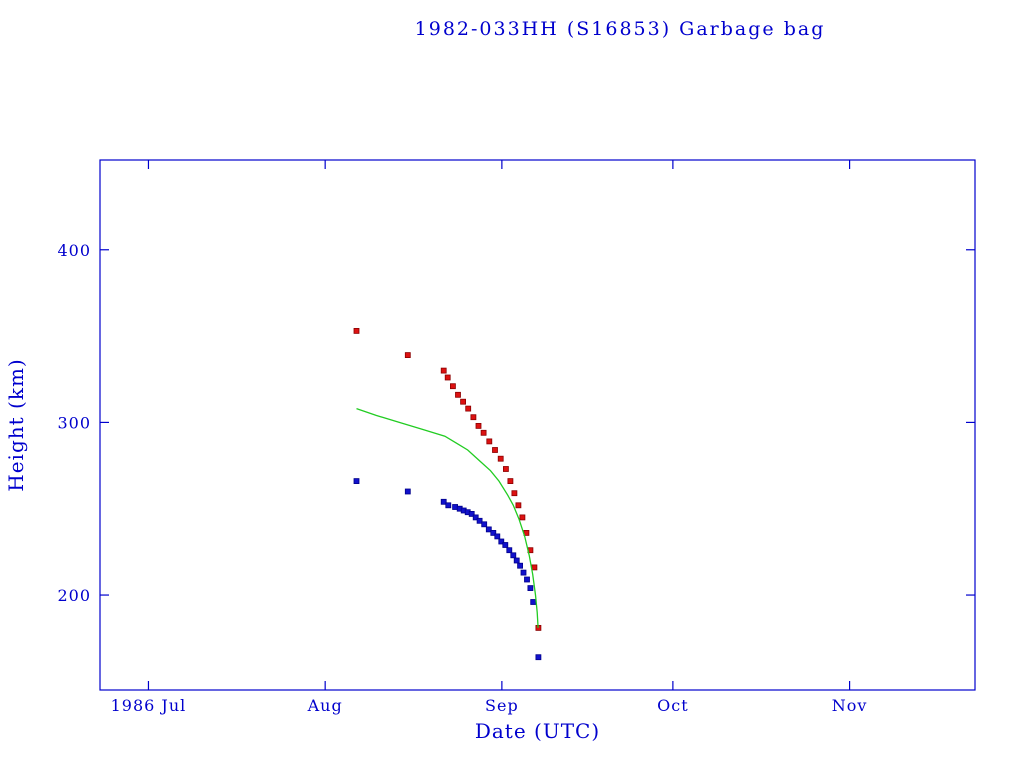 The width and height of the screenshot is (1024, 768). I want to click on x-tick-label: 1986 Jul, so click(149, 705).